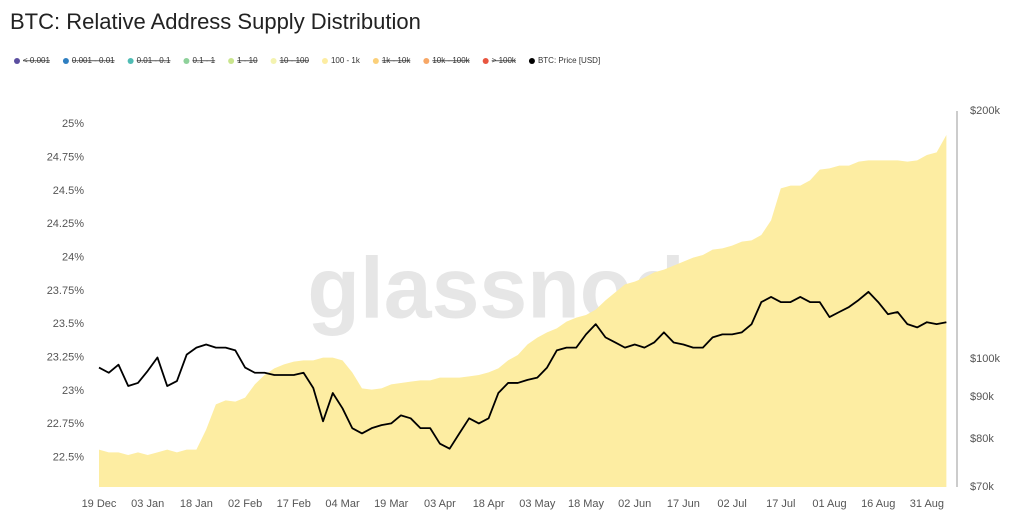  Describe the element at coordinates (396, 60) in the screenshot. I see `legend-label: 1k - 10k` at that location.